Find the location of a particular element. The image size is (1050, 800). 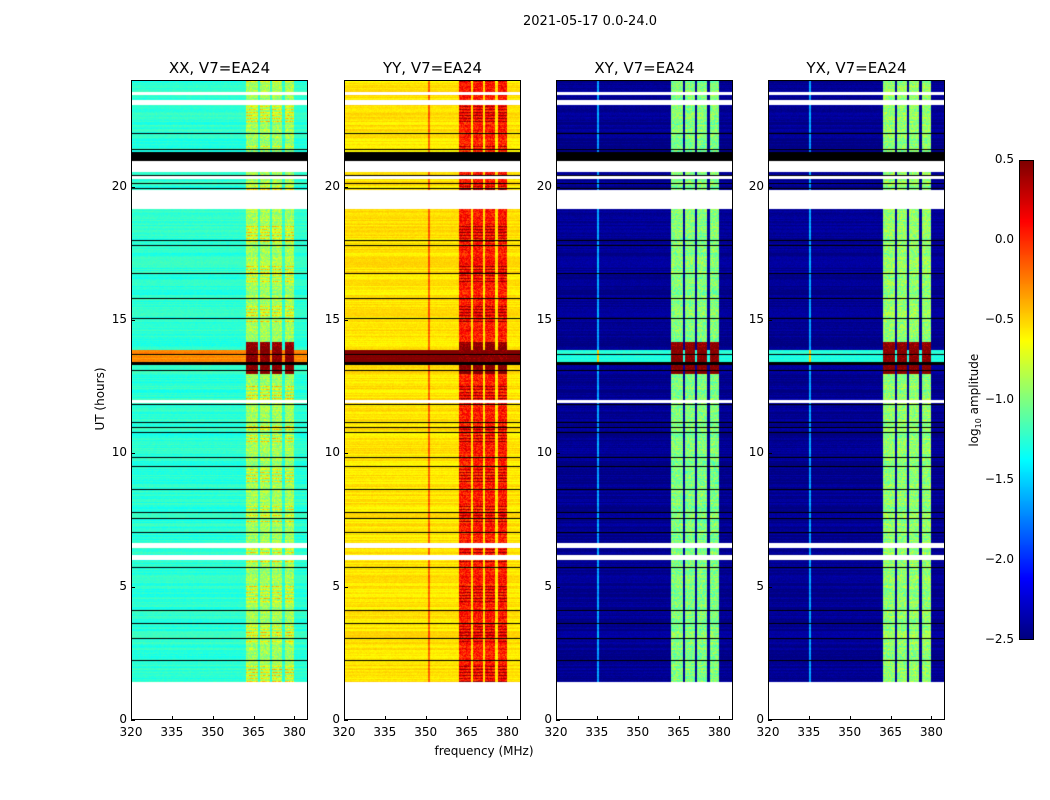

colorbar-tick-label: −1.0 is located at coordinates (999, 399).